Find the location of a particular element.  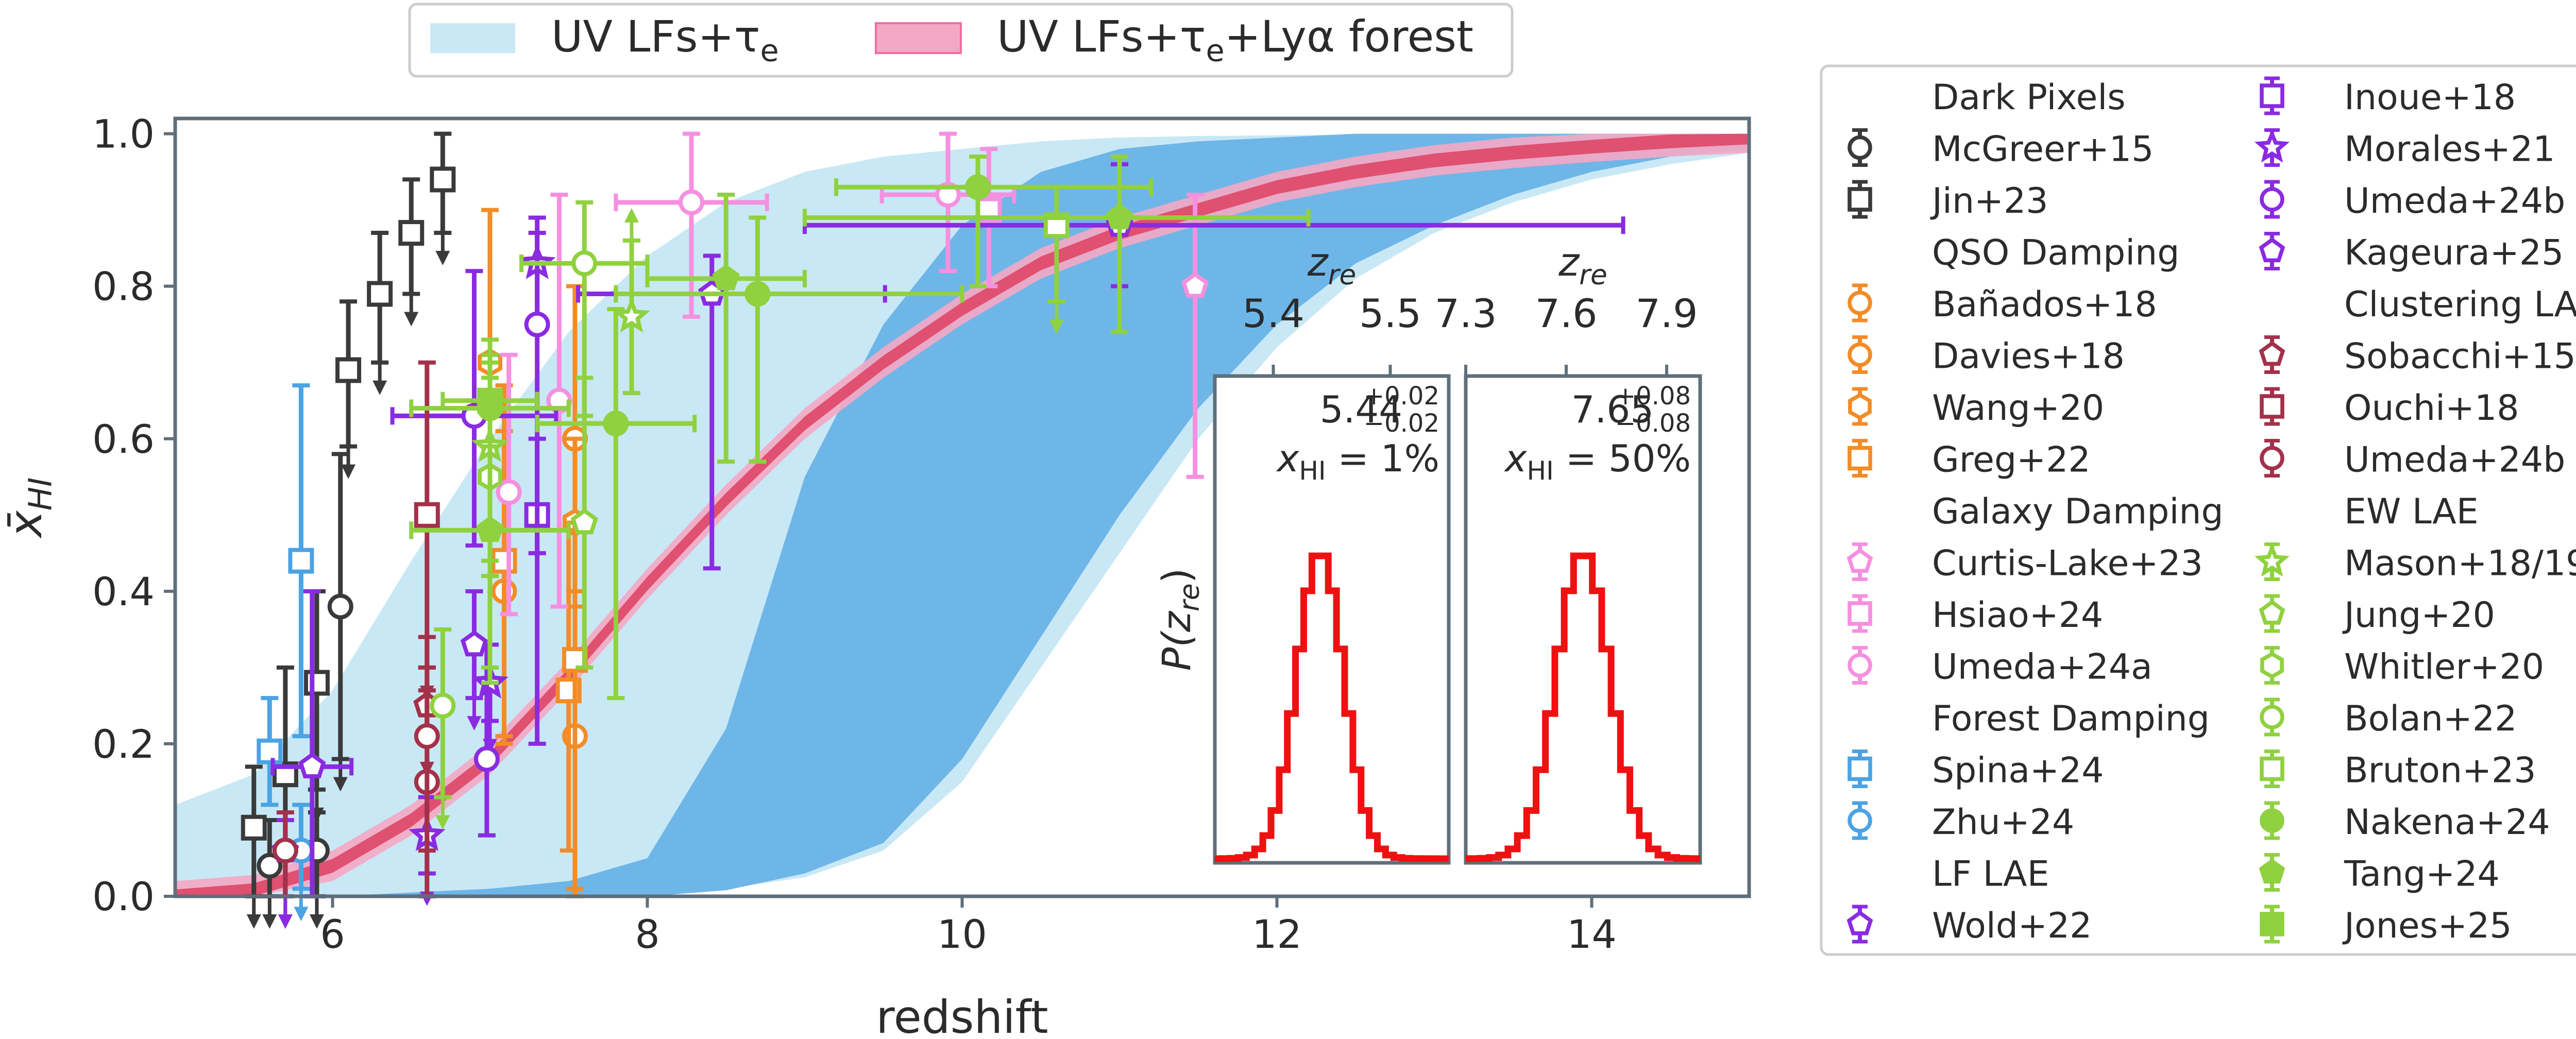

x-axis-label: redshift is located at coordinates (962, 1015).